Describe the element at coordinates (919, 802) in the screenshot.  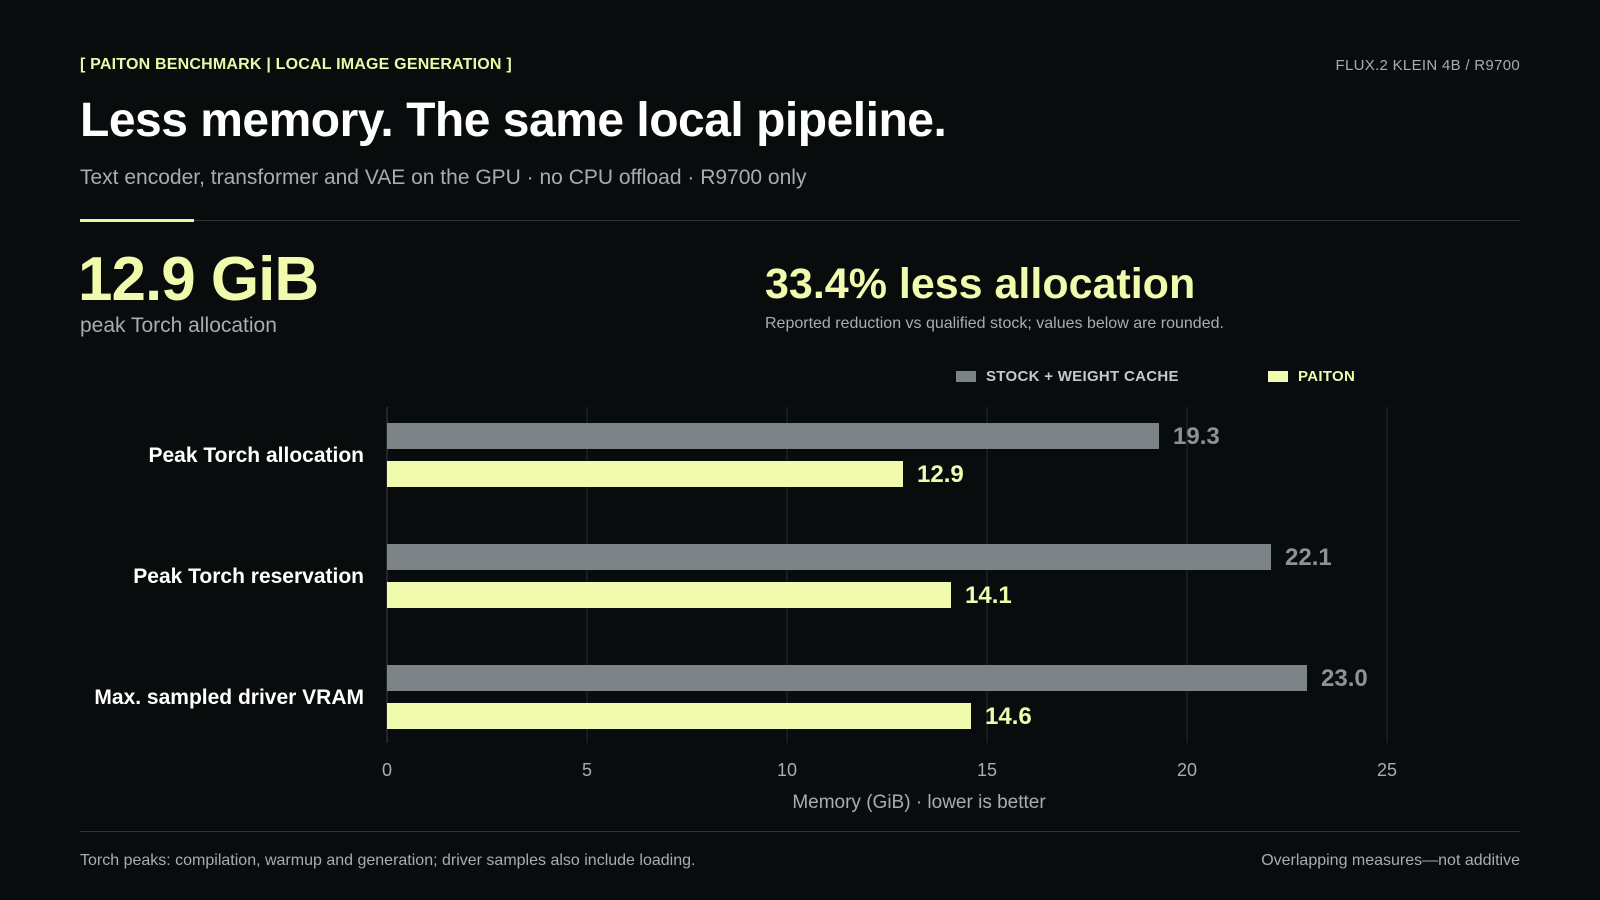
I see `x-axis-title: Memory (GiB) · lower is better` at that location.